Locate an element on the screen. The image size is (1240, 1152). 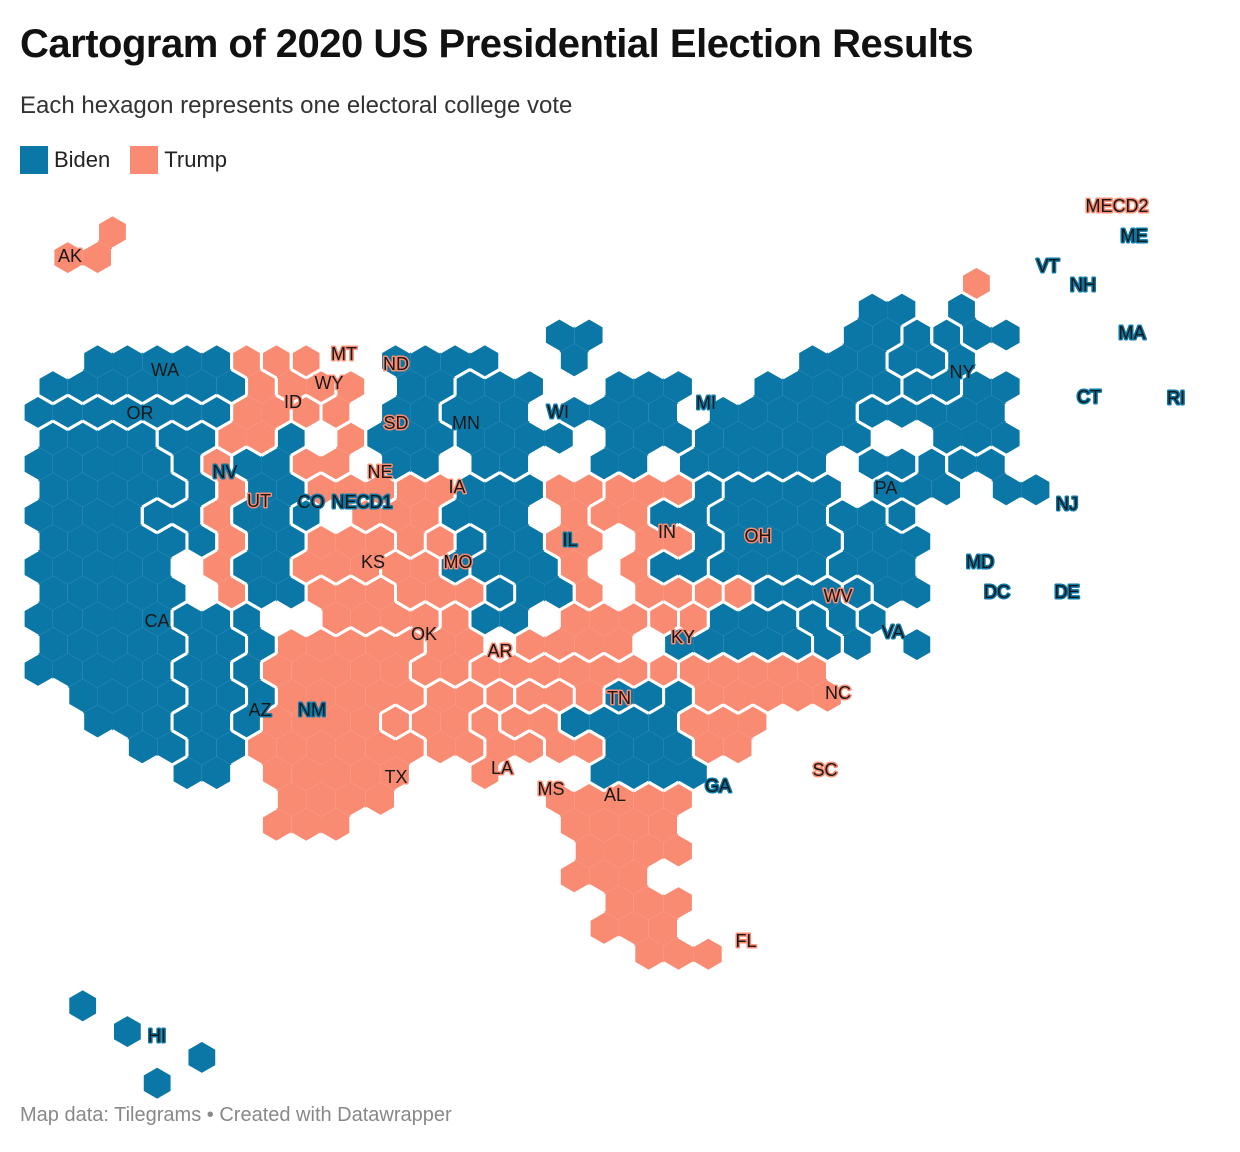
state-label-nv: NV is located at coordinates (224, 472).